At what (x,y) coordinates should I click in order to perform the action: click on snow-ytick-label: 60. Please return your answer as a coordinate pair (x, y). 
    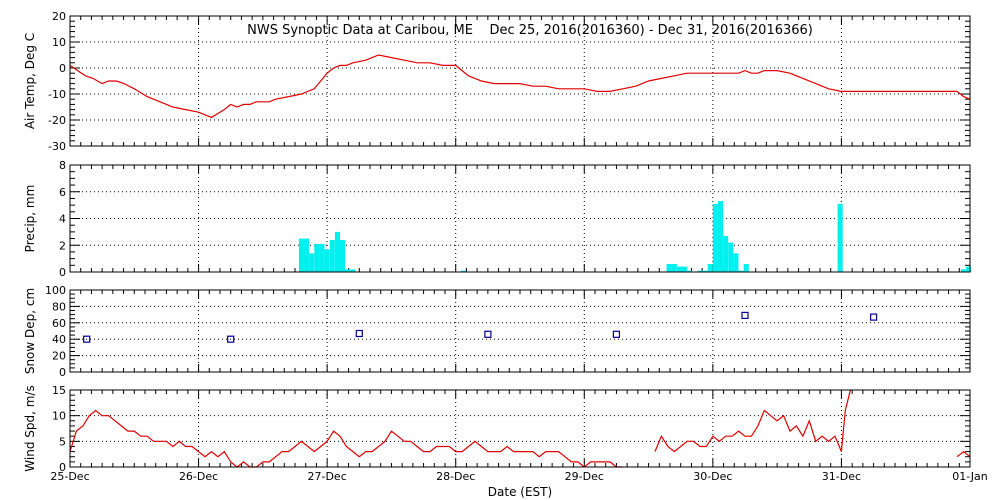
    Looking at the image, I should click on (59, 323).